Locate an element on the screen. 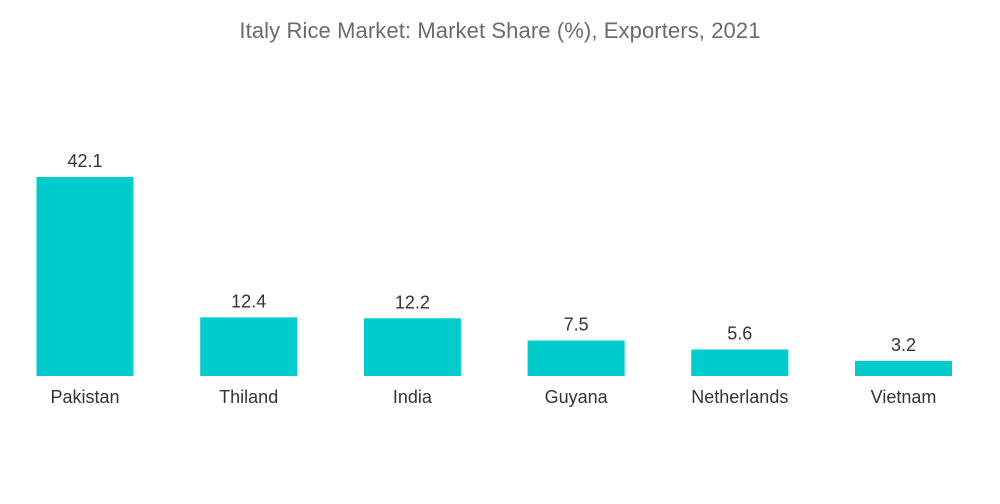 The width and height of the screenshot is (1000, 504). category-label-thiland: Thiland is located at coordinates (248, 397).